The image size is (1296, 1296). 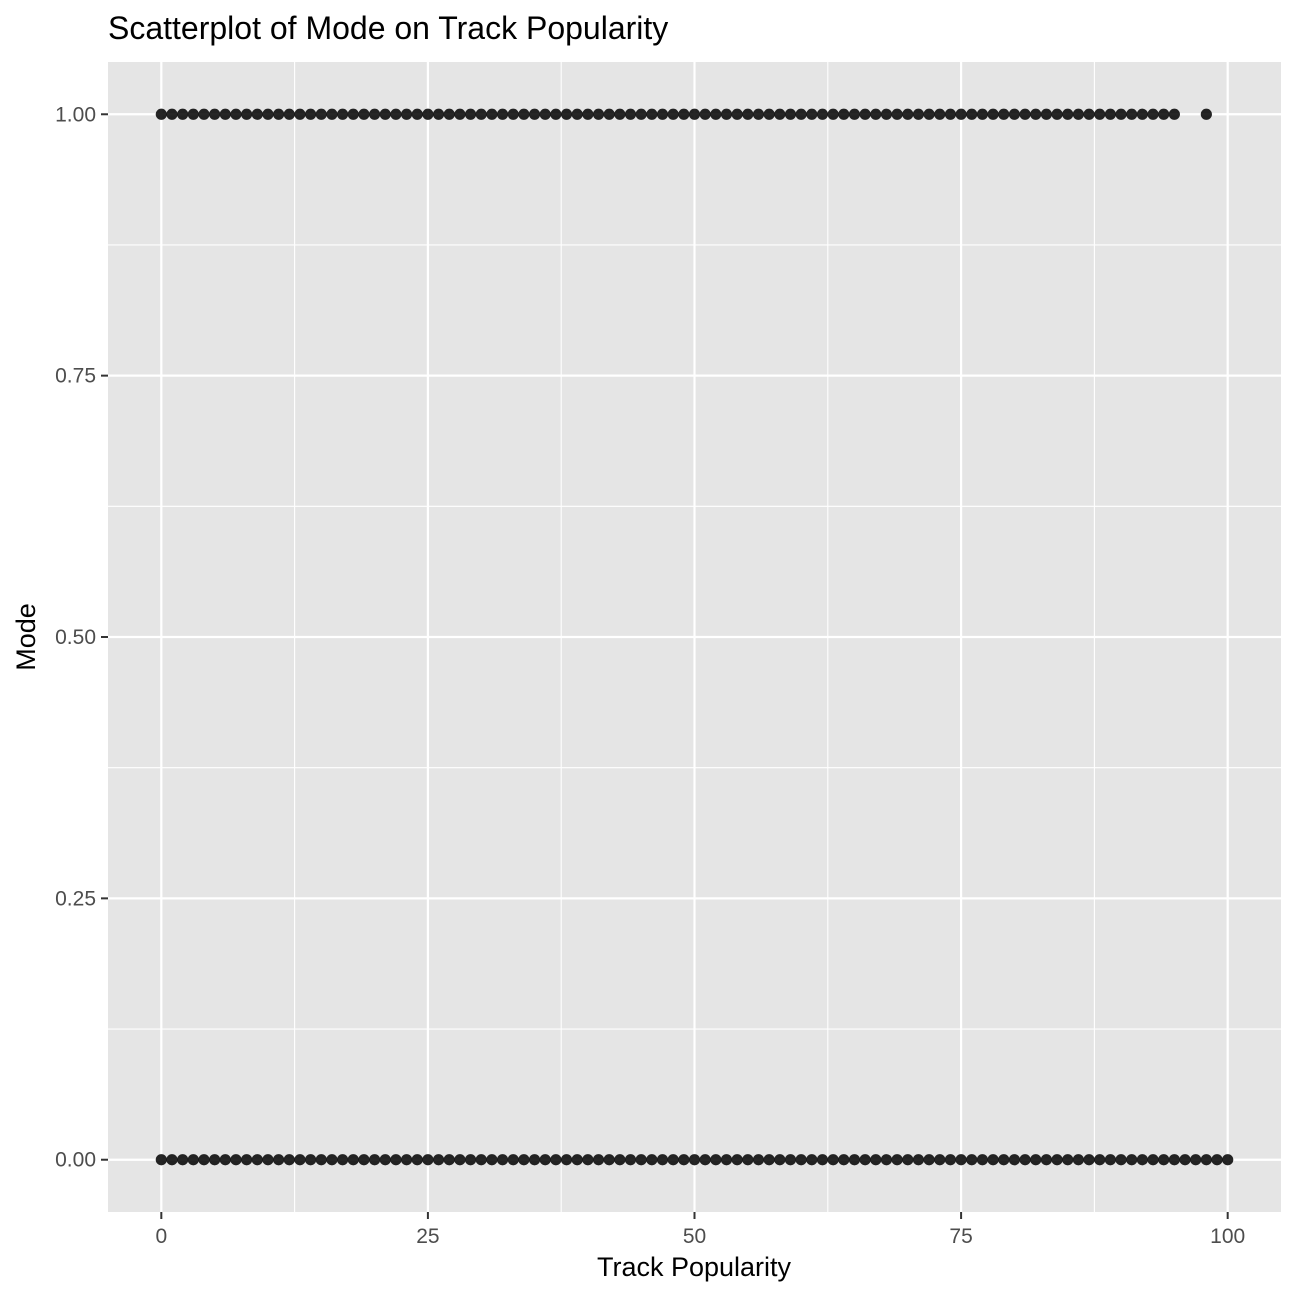 What do you see at coordinates (26, 637) in the screenshot?
I see `y-axis-title: Mode` at bounding box center [26, 637].